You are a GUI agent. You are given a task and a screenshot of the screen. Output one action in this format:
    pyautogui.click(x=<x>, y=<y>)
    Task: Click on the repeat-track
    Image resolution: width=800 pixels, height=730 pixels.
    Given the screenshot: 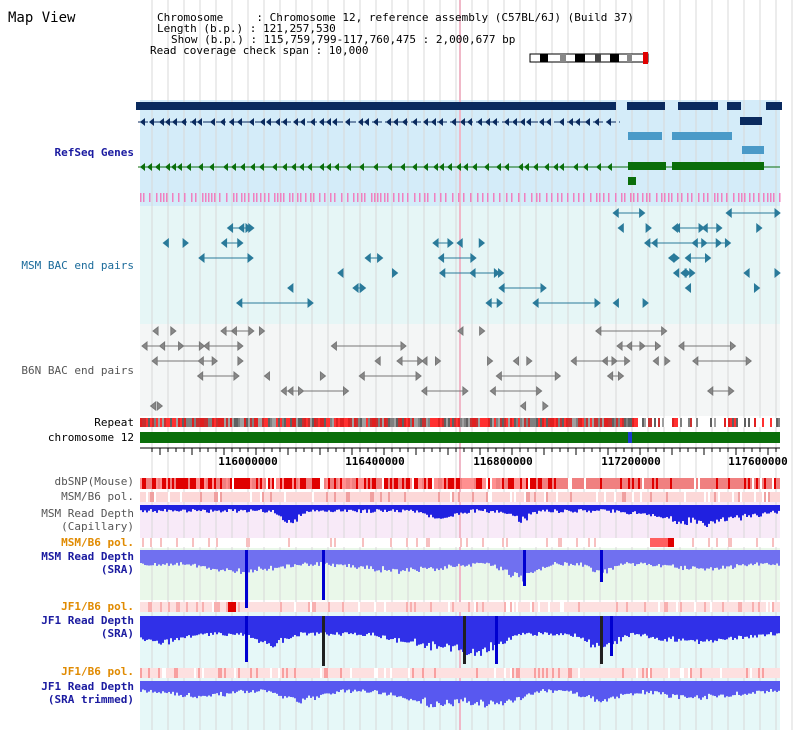 What is the action you would take?
    pyautogui.click(x=460, y=422)
    